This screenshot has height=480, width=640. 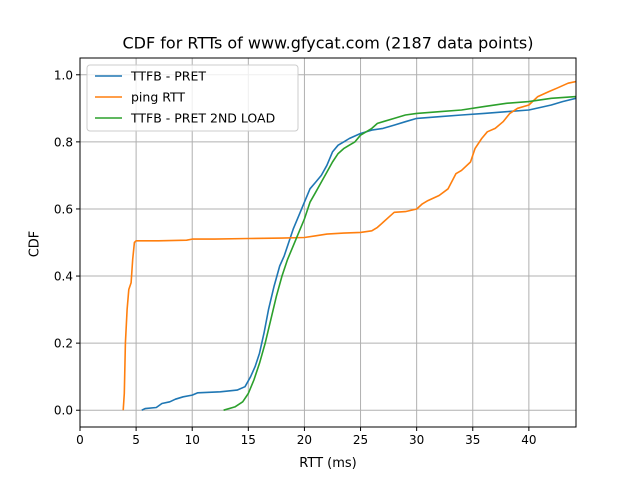 I want to click on legend: TTFB - PRET ping RTT TTFB - PRET 2ND LOAD, so click(x=192, y=98).